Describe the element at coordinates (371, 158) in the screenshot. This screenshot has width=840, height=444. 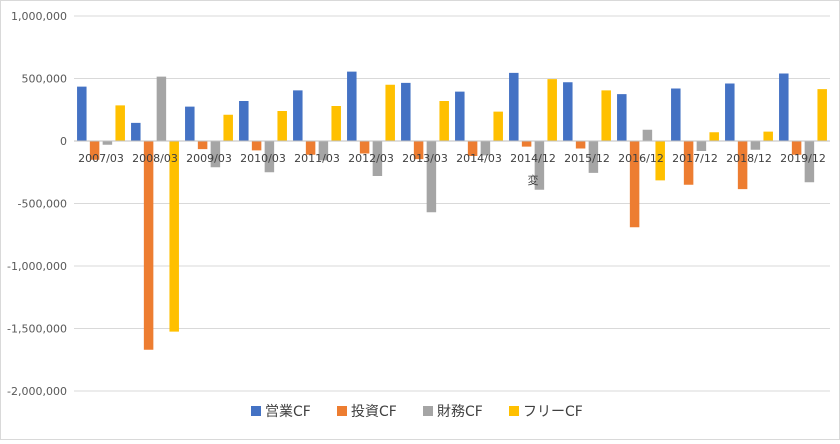
I see `x-tick-label: 2012/03` at that location.